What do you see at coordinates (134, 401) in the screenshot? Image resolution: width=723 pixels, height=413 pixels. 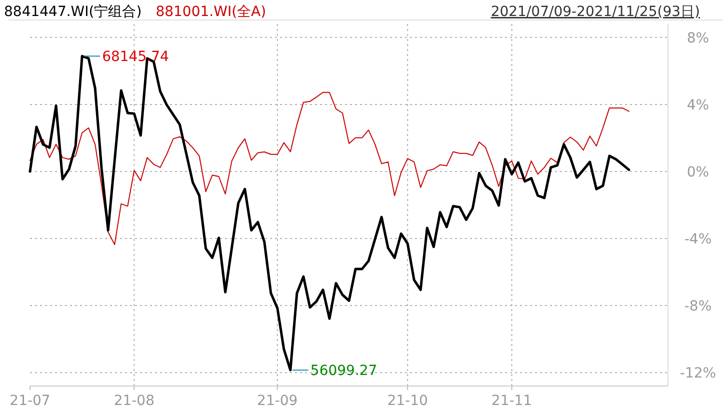 I see `x-tick-label: 21-08` at bounding box center [134, 401].